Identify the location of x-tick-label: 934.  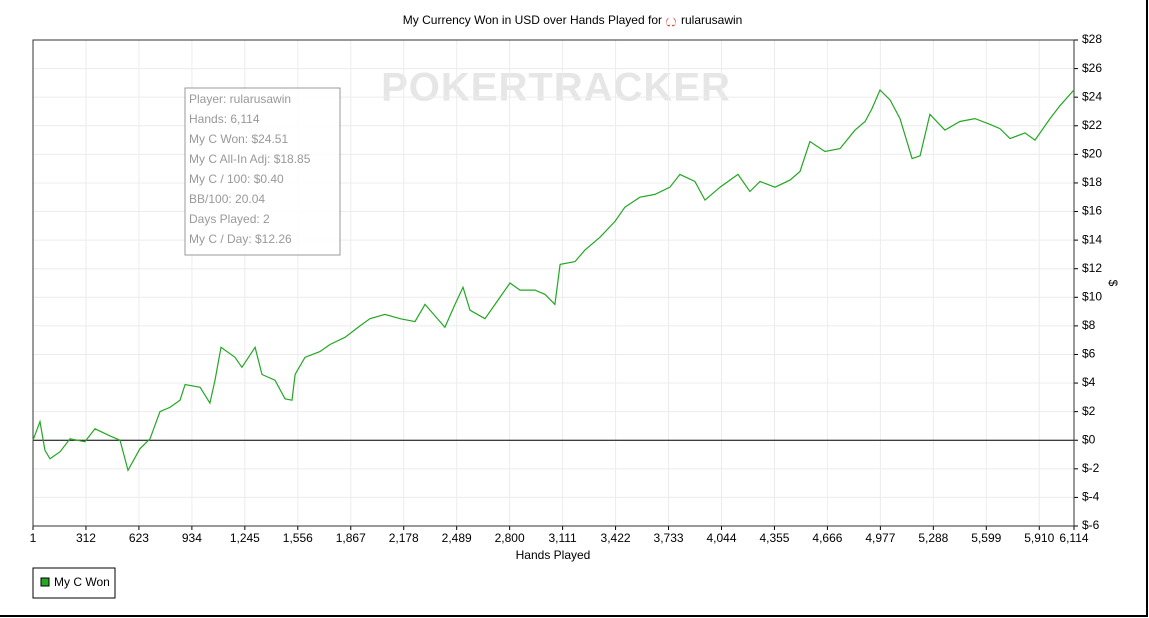
(192, 538).